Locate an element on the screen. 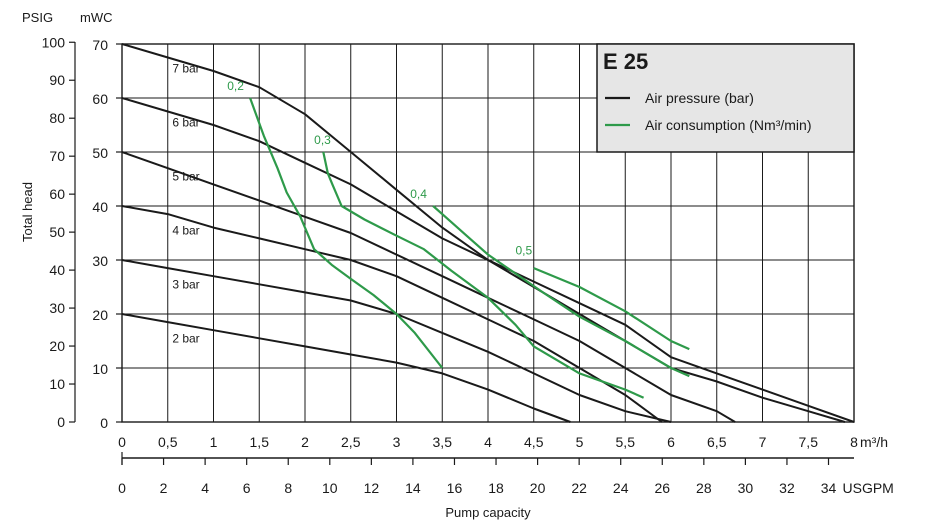 The width and height of the screenshot is (933, 529). psig-tick-label: 30 is located at coordinates (57, 308).